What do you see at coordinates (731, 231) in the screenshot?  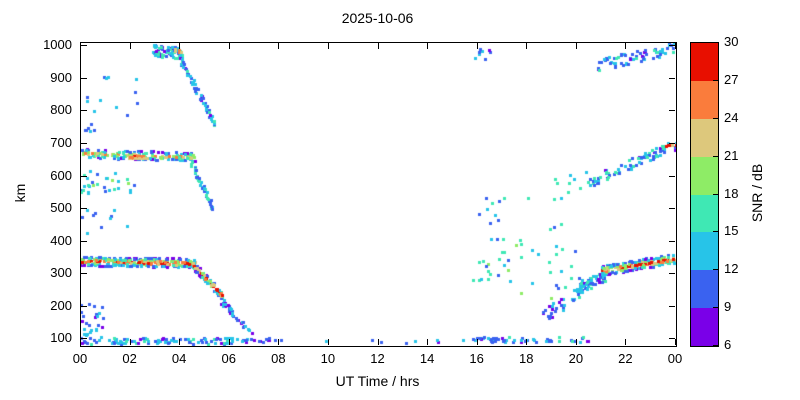 I see `colorbar-tick-label: 15` at bounding box center [731, 231].